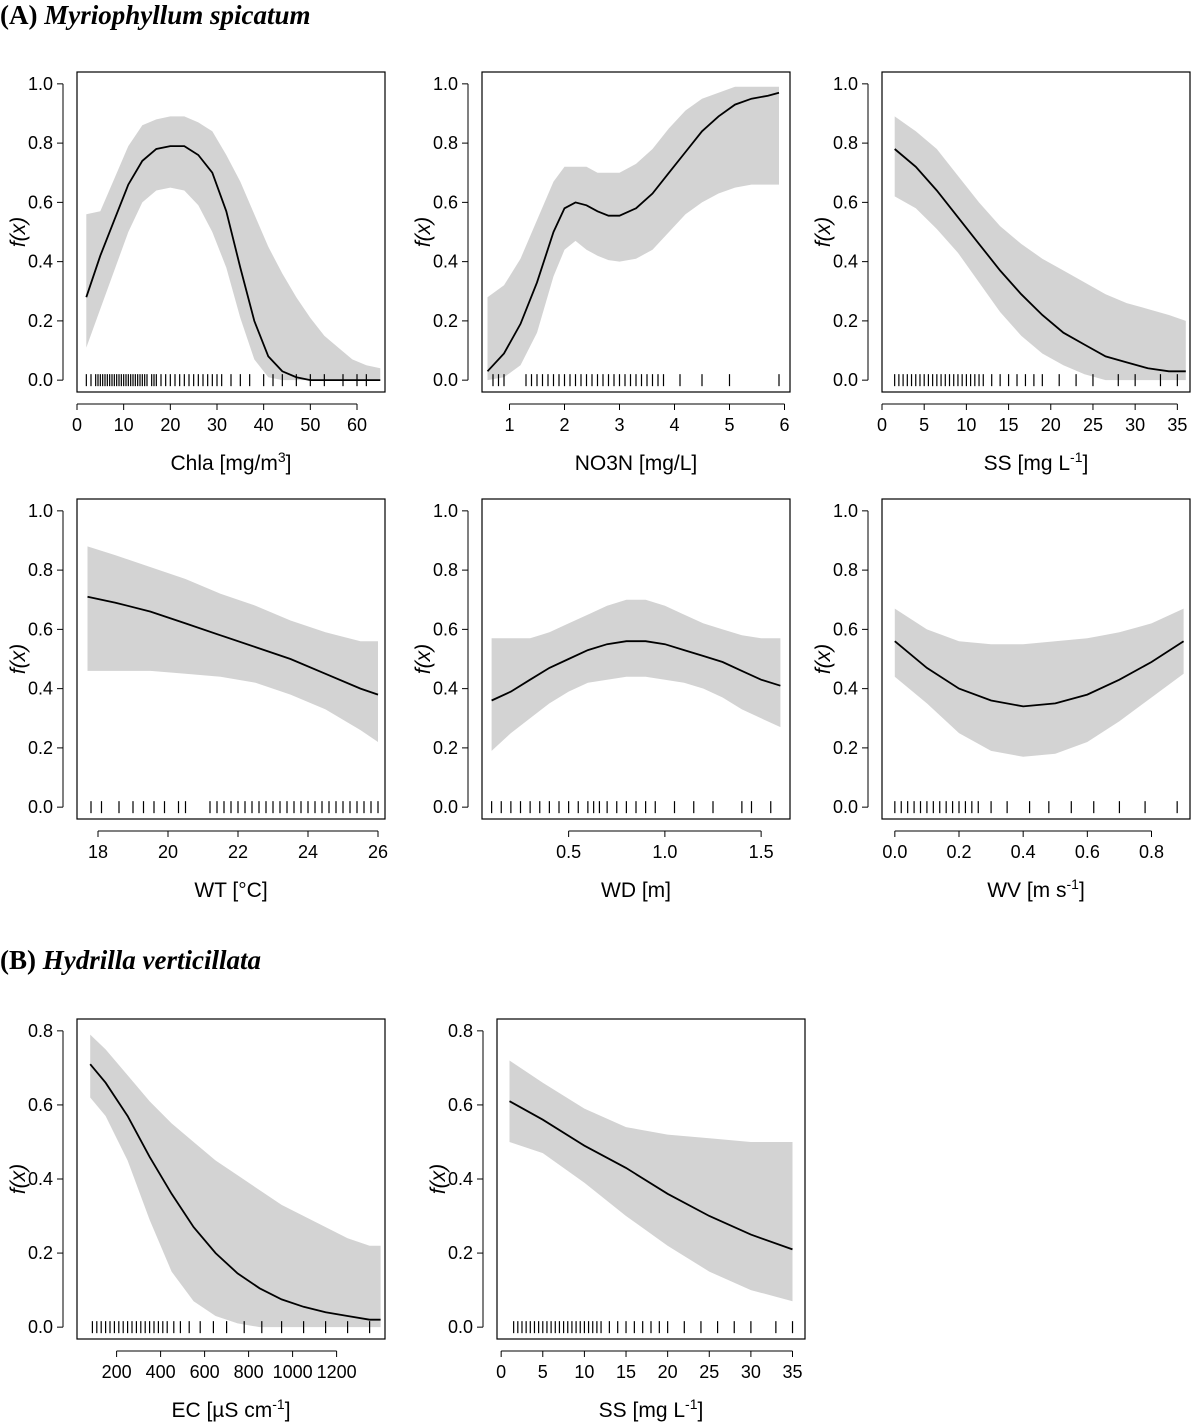  Describe the element at coordinates (601, 700) in the screenshot. I see `chart-panel-A5: 0.0 0.2 0.4 0.6 0.8 1.0 0.5 1.0 1.5 WD [m] f(x)` at that location.